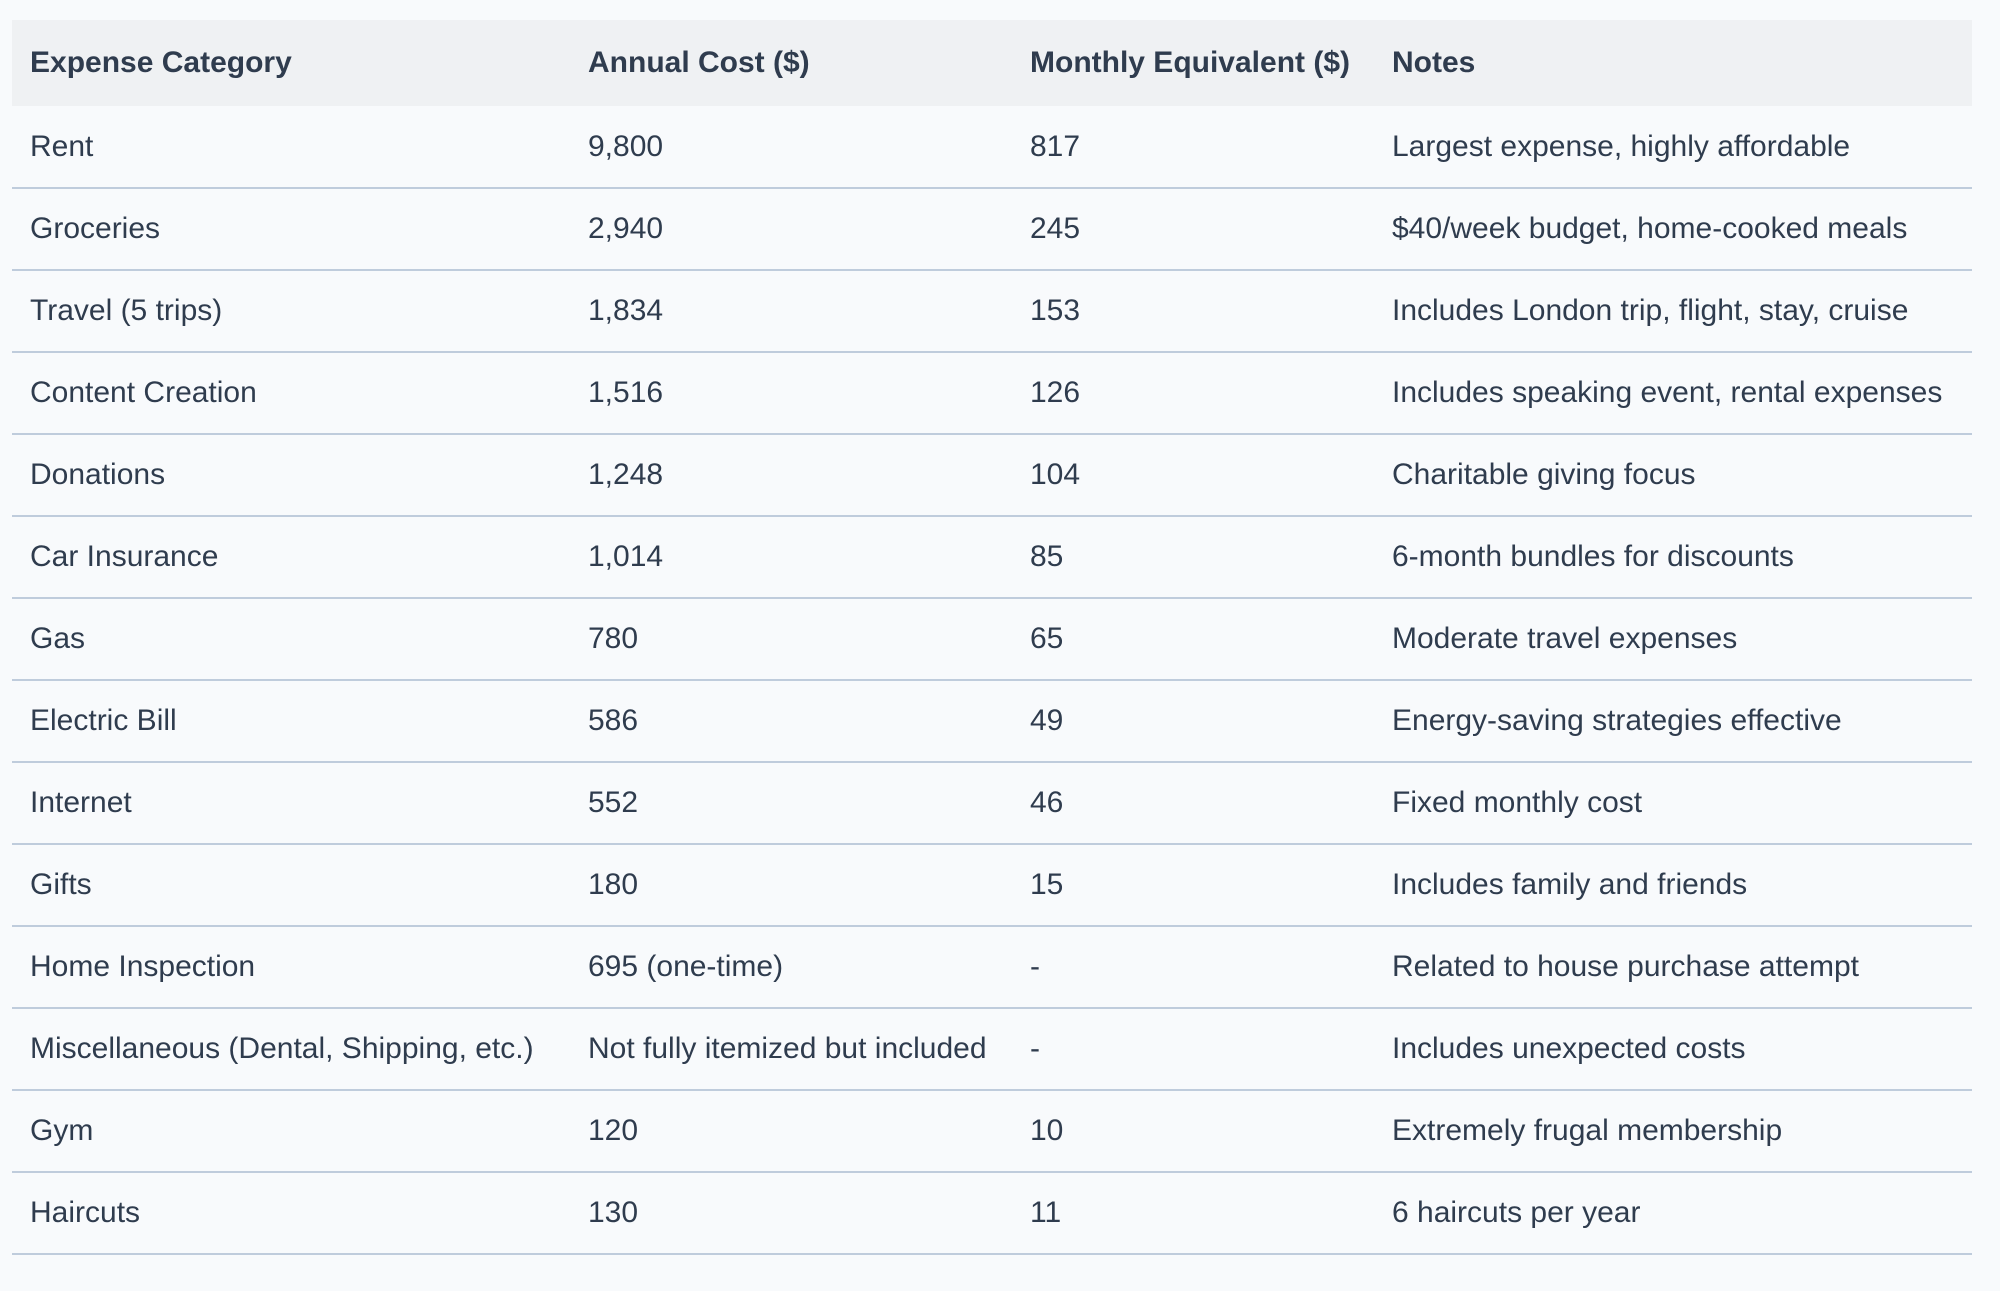 The width and height of the screenshot is (2000, 1291). What do you see at coordinates (1211, 311) in the screenshot?
I see `cell-monthly-equivalent: 153` at bounding box center [1211, 311].